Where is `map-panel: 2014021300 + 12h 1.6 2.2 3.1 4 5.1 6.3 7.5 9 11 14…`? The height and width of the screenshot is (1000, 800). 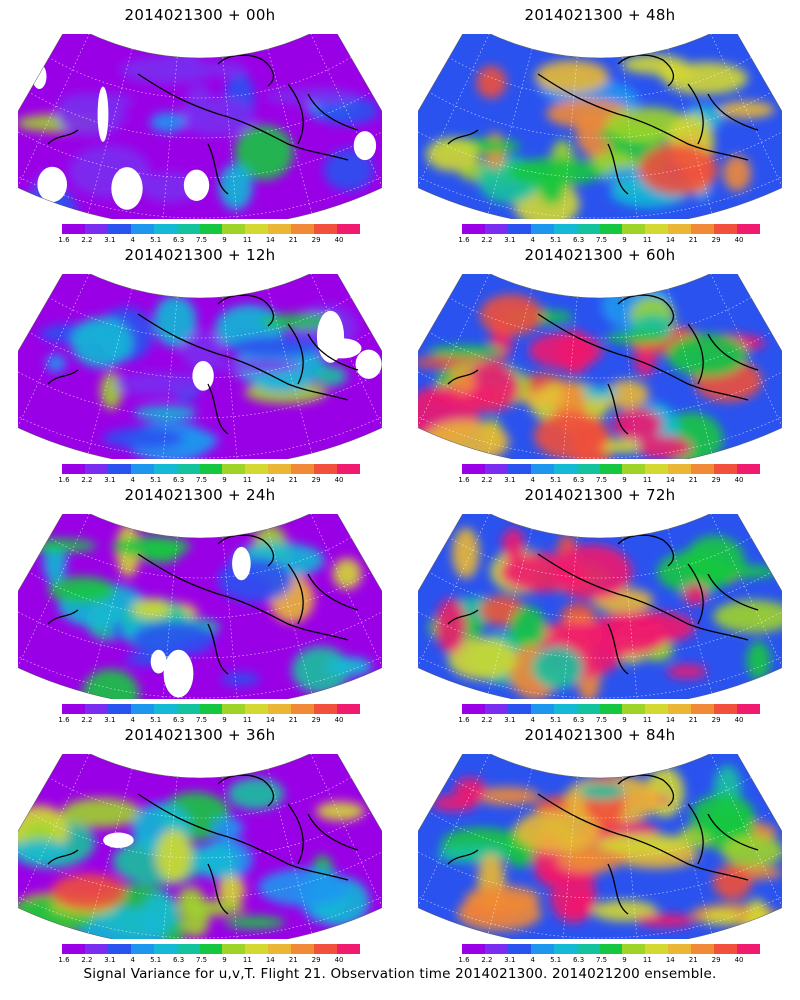 map-panel: 2014021300 + 12h 1.6 2.2 3.1 4 5.1 6.3 7.5 9 11 14… is located at coordinates (200, 362).